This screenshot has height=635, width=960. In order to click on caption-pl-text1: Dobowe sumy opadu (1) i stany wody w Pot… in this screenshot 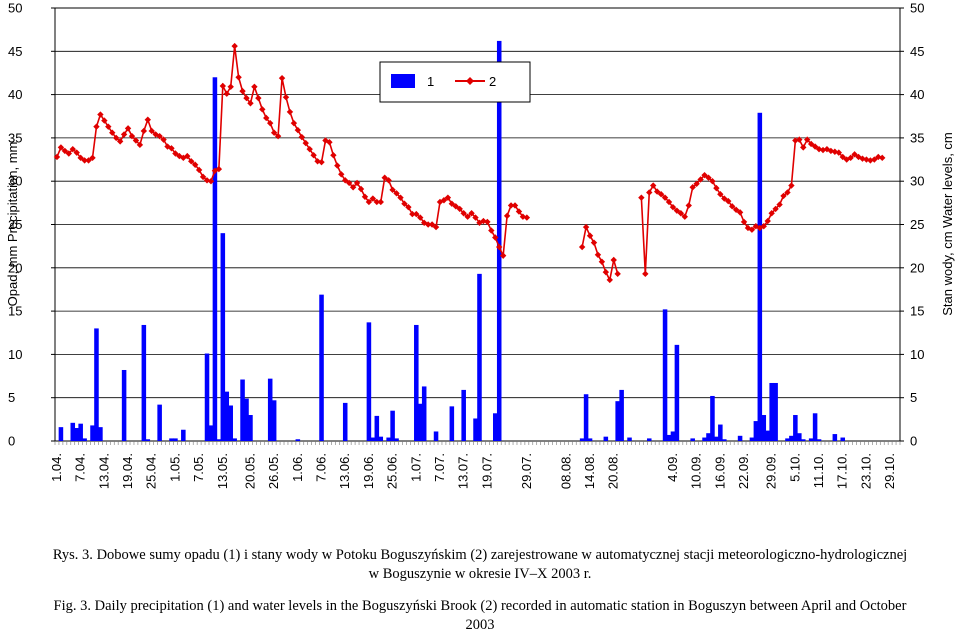, I will do `click(502, 555)`.